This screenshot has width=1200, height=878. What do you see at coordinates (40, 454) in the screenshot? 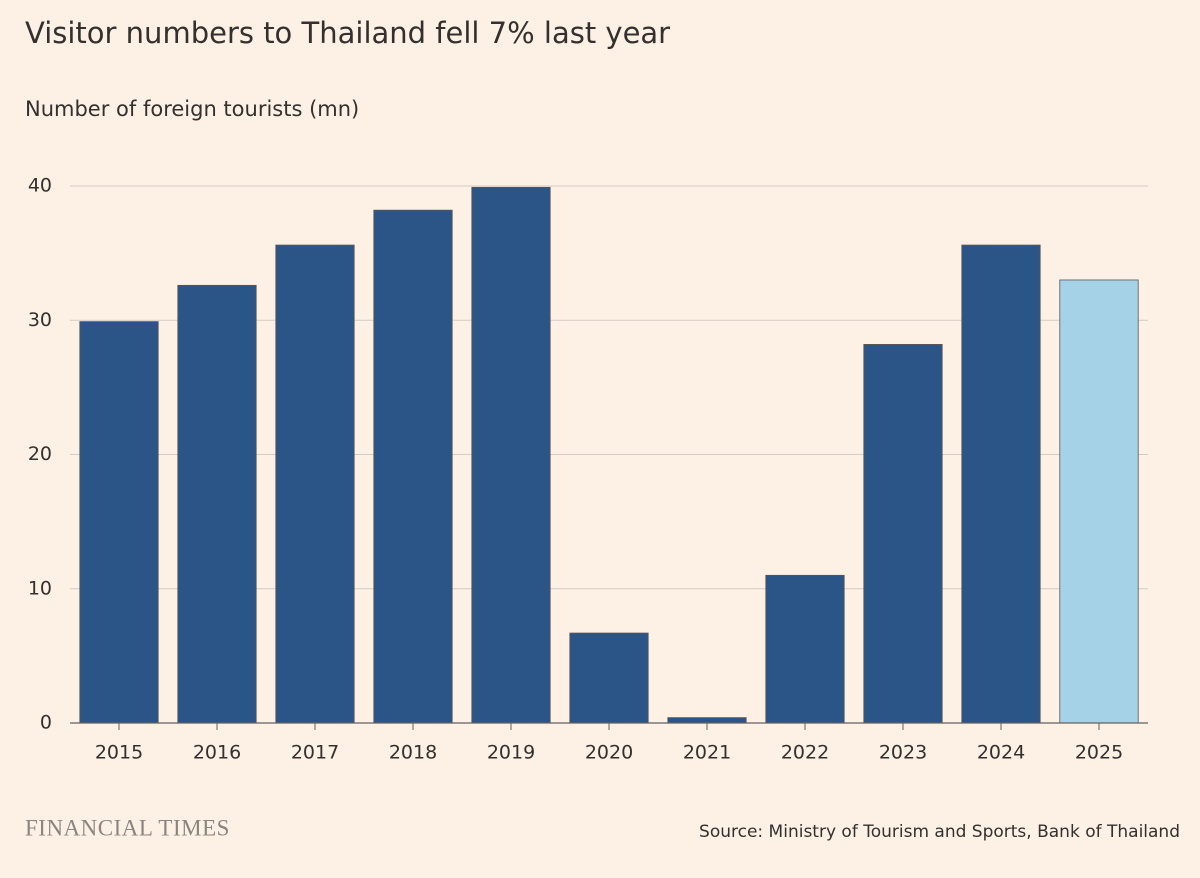
I see `y-tick-label: 20` at bounding box center [40, 454].